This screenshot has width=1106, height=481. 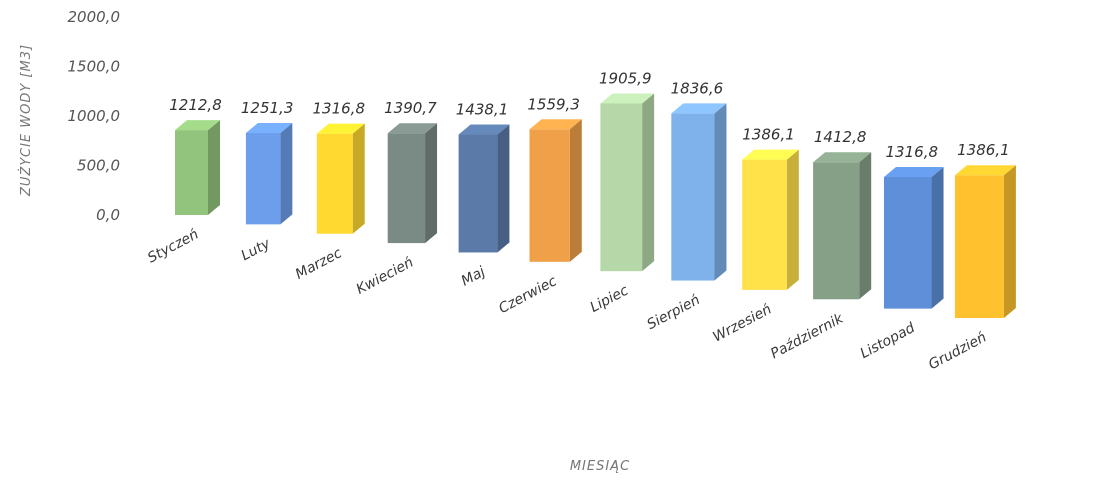 I want to click on y-tick-label: 1500,0, so click(x=94, y=67).